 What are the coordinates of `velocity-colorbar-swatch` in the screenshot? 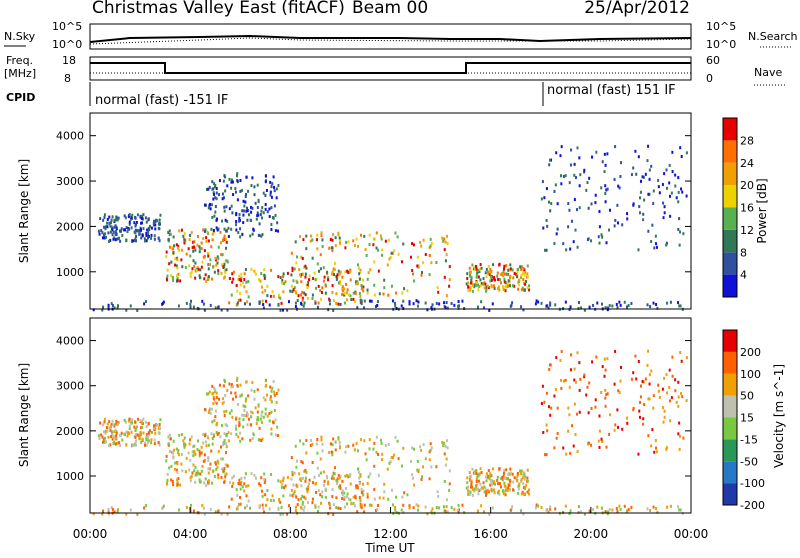 It's located at (730, 428).